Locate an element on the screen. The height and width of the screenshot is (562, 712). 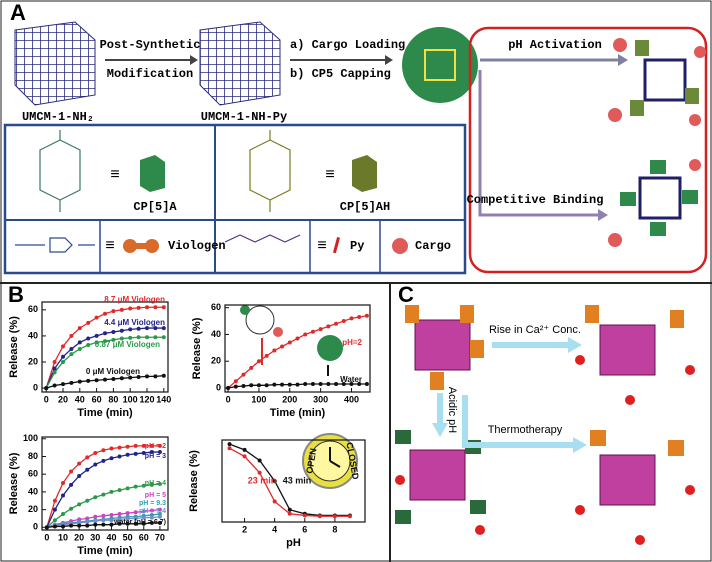
y-axis-label: Release (%) is located at coordinates (197, 348).